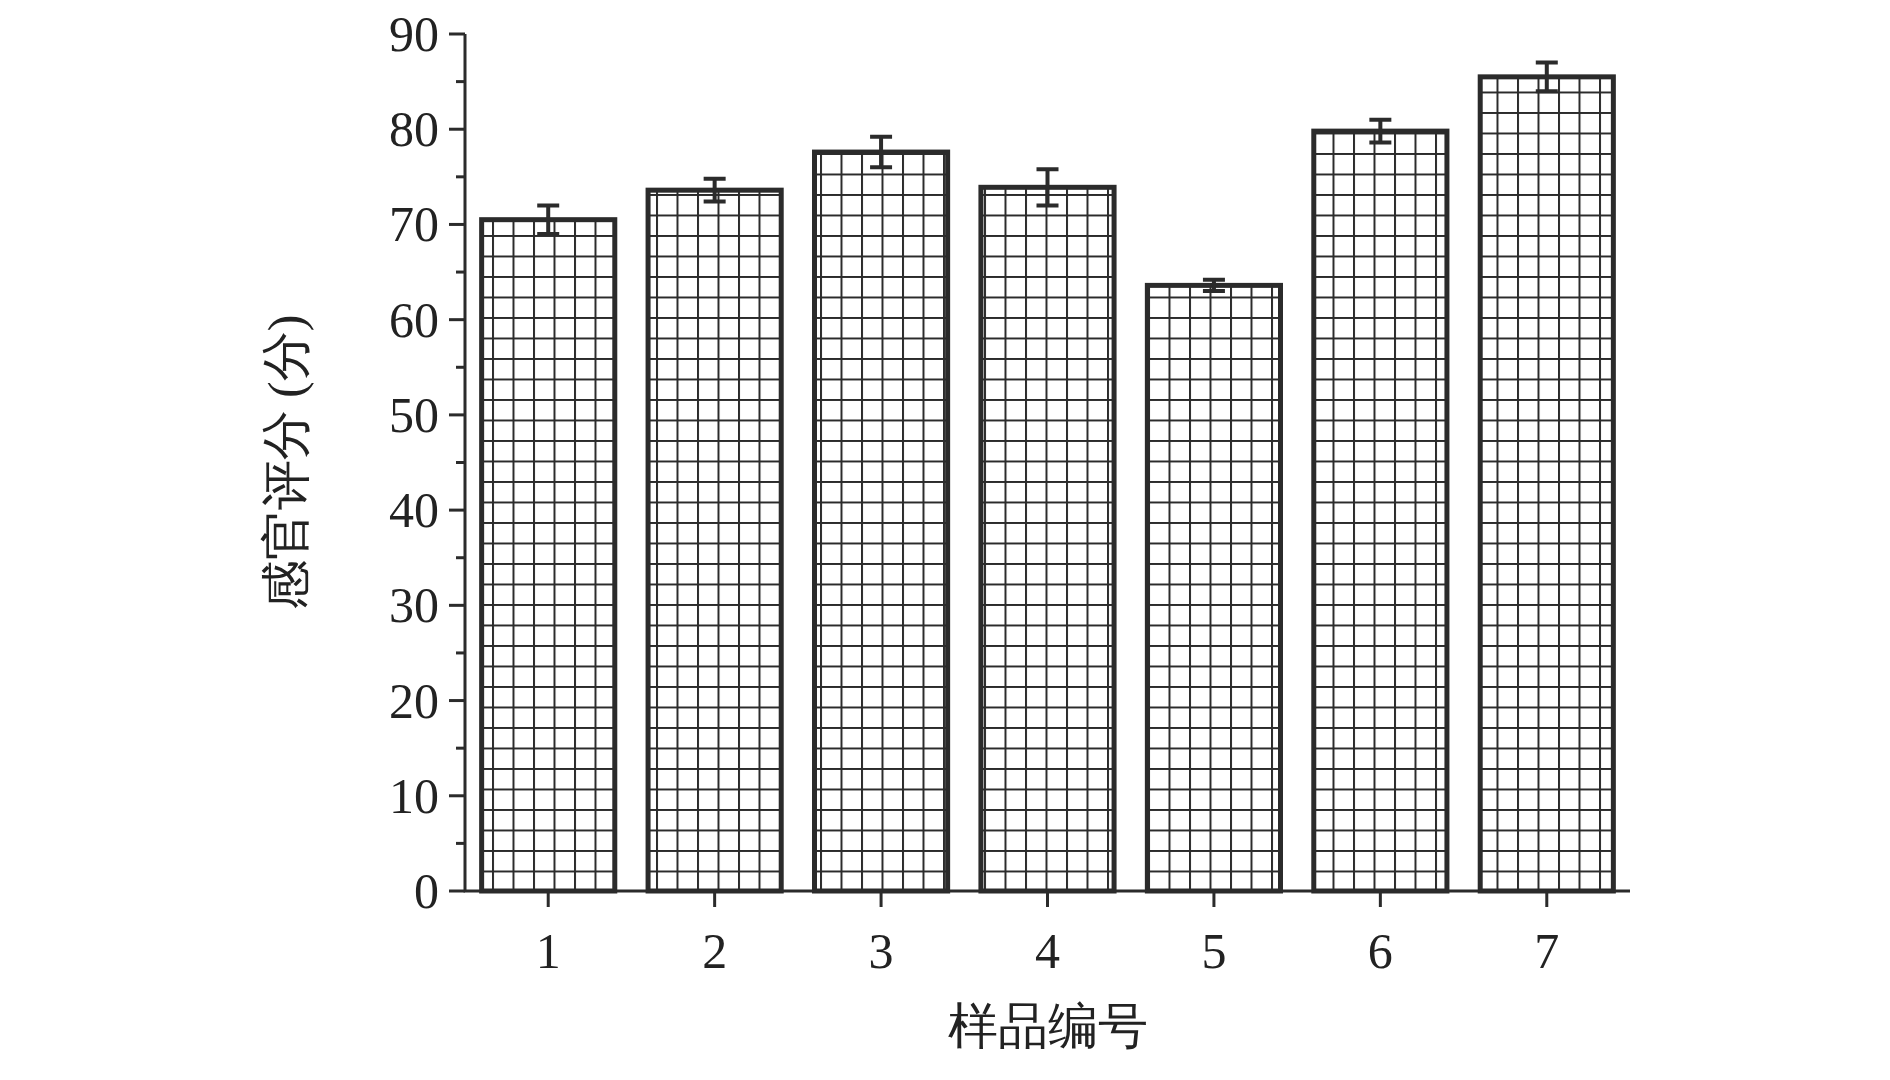  I want to click on x-tick-label: 4, so click(1047, 951).